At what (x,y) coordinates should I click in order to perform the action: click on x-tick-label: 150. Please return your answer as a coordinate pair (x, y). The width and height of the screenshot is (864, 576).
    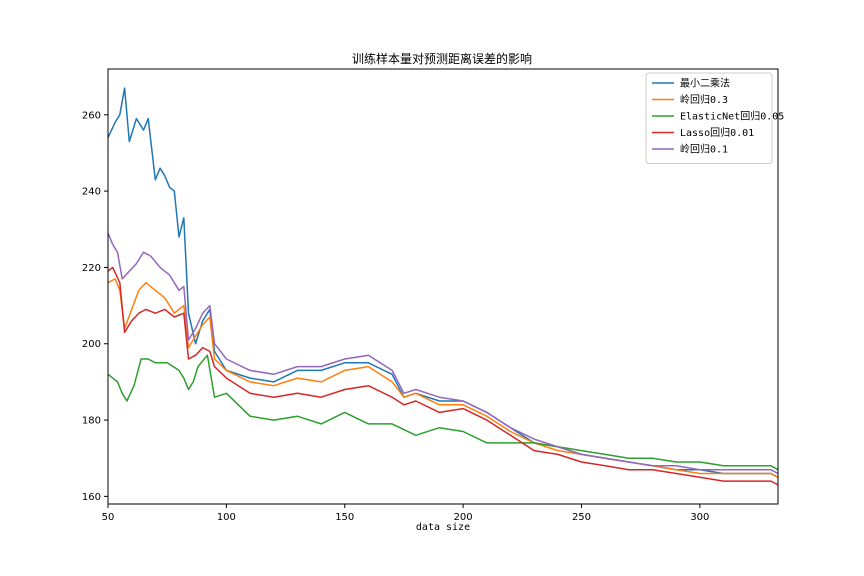
    Looking at the image, I should click on (344, 517).